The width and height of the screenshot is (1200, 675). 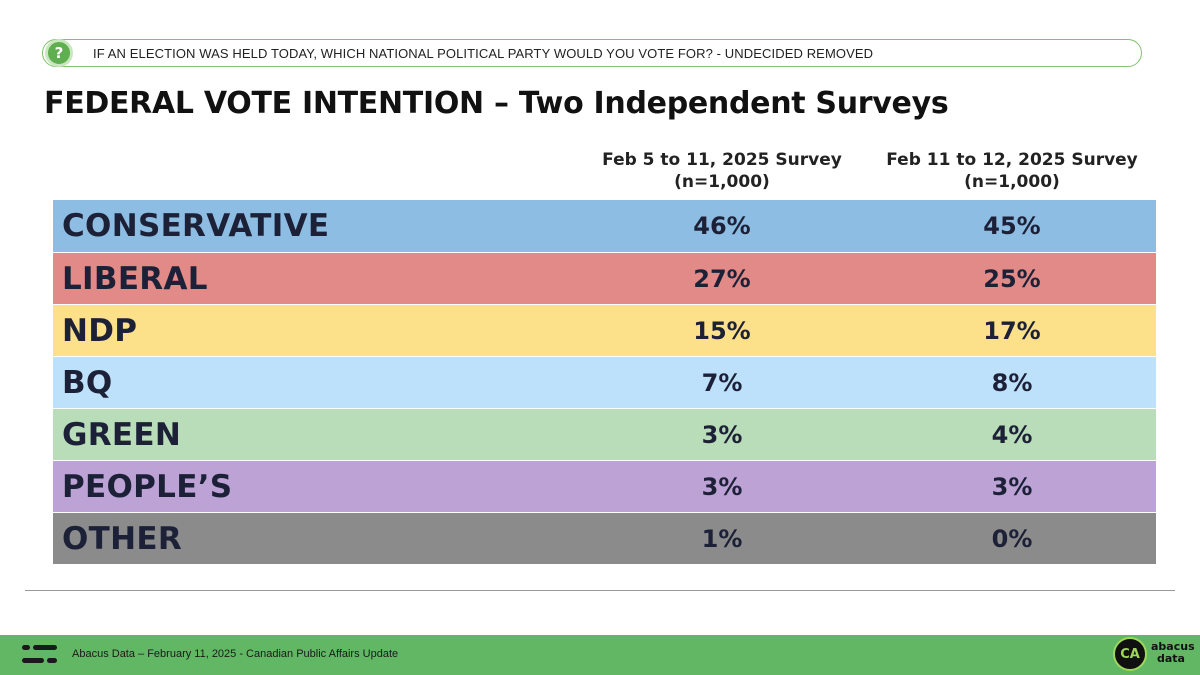 What do you see at coordinates (604, 486) in the screenshot?
I see `table-row: PEOPLE’S 3% 3%` at bounding box center [604, 486].